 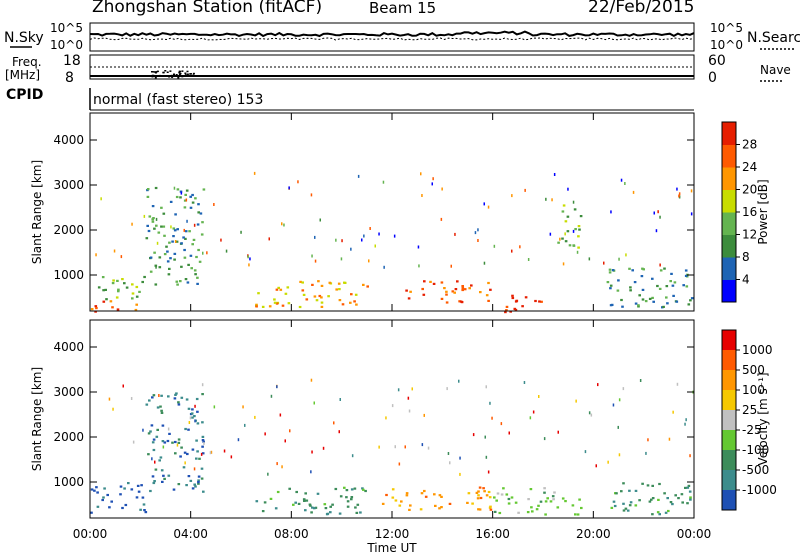 I want to click on nsky-frame, so click(x=392, y=37).